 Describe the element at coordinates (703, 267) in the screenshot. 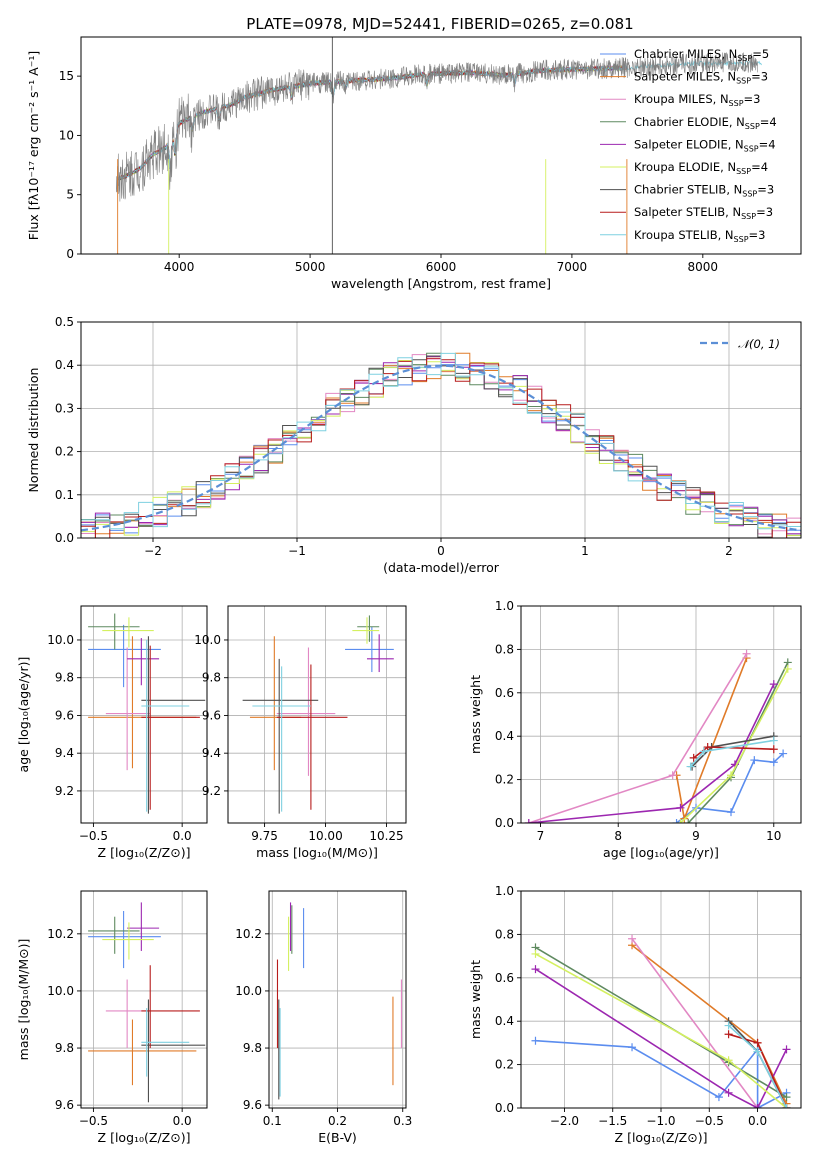

I see `x-tick-label: 8000` at that location.